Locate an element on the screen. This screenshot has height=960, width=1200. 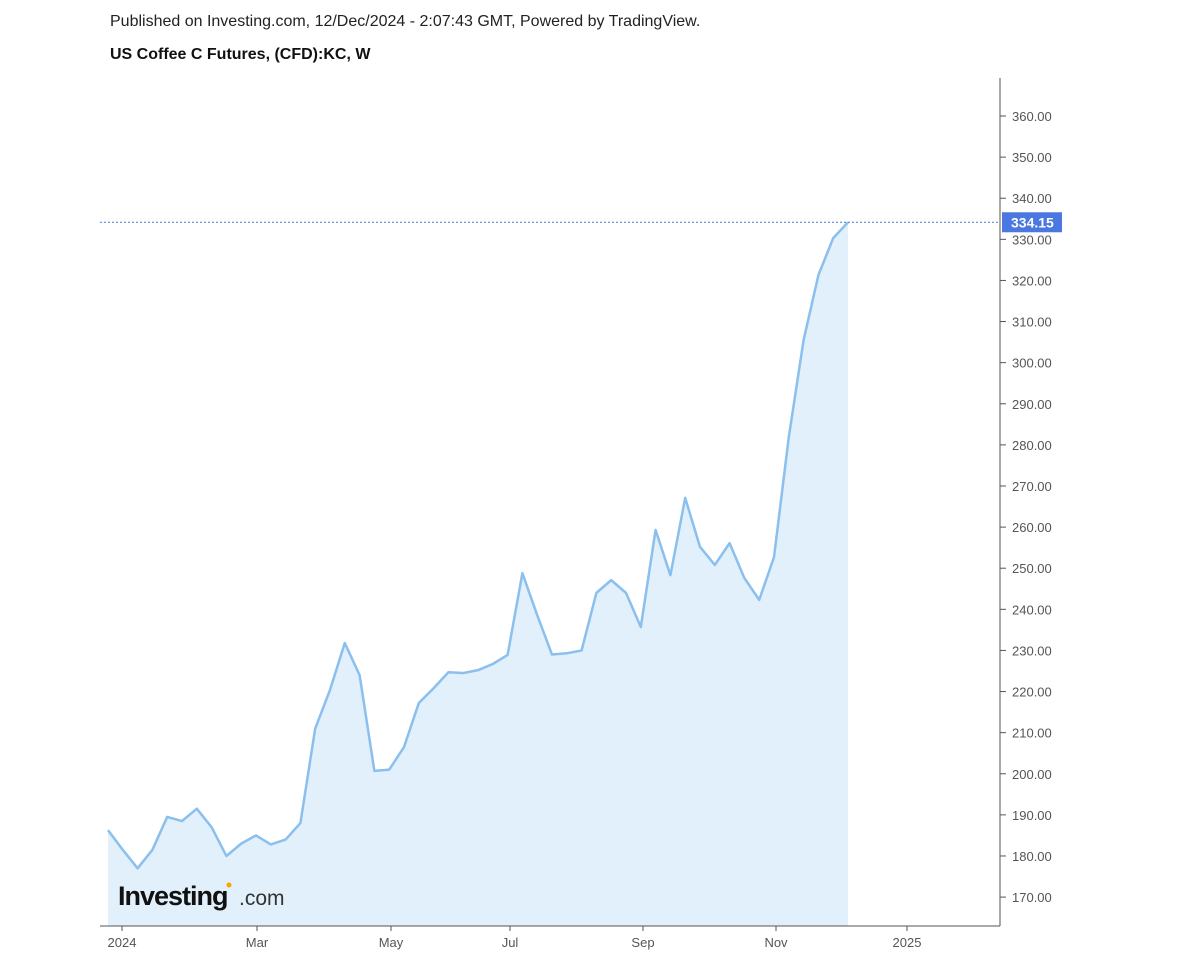
y-tick-label: 340.00 is located at coordinates (1032, 198).